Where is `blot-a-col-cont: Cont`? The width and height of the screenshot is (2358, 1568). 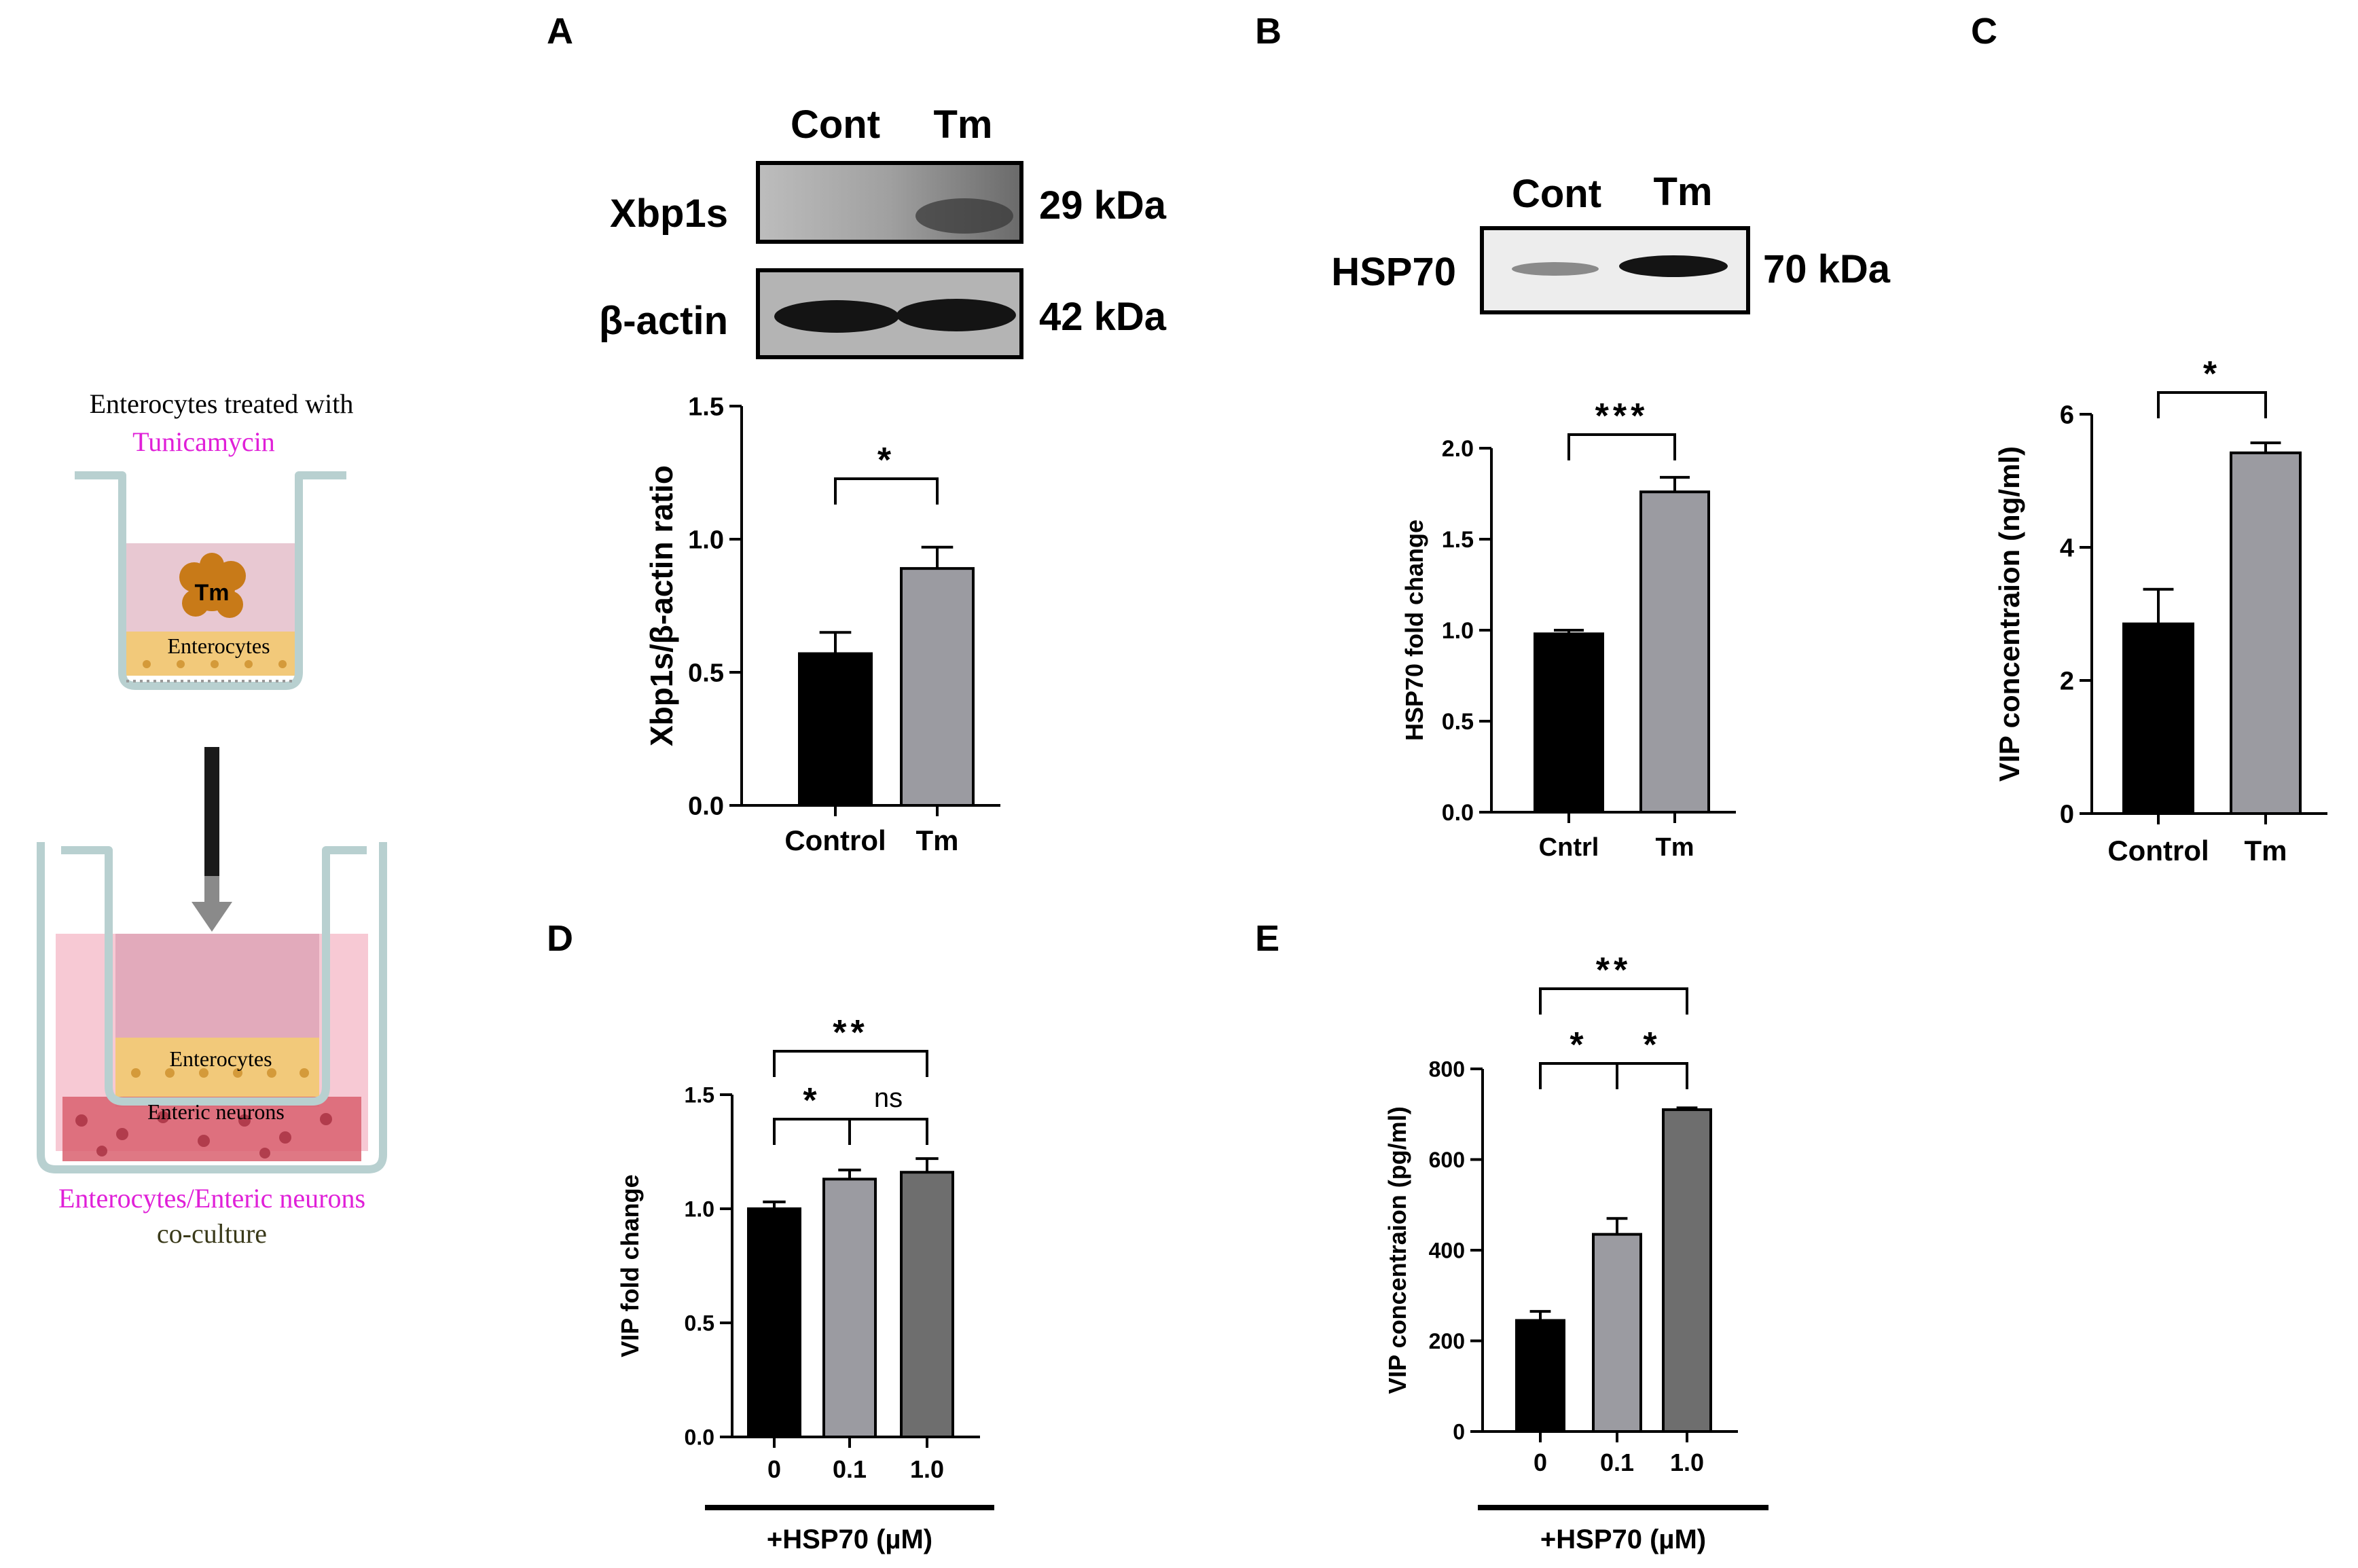 blot-a-col-cont: Cont is located at coordinates (835, 125).